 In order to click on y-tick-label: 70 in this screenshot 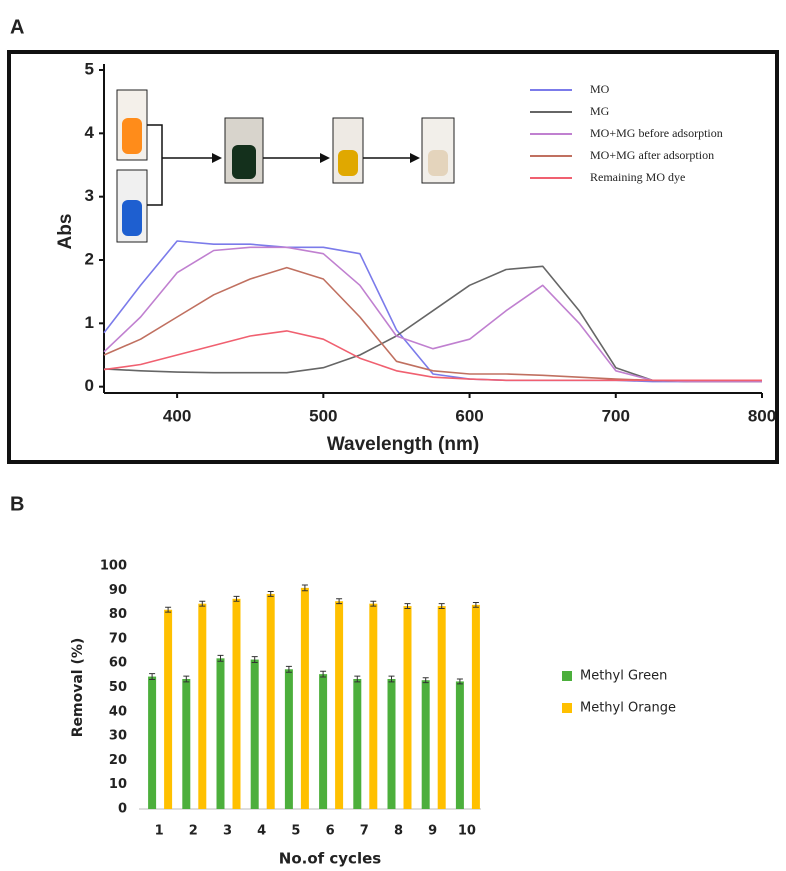, I will do `click(118, 638)`.